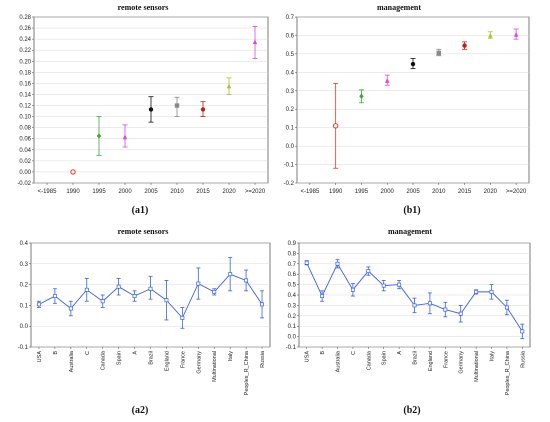  I want to click on caption-b1: (b1), so click(411, 210).